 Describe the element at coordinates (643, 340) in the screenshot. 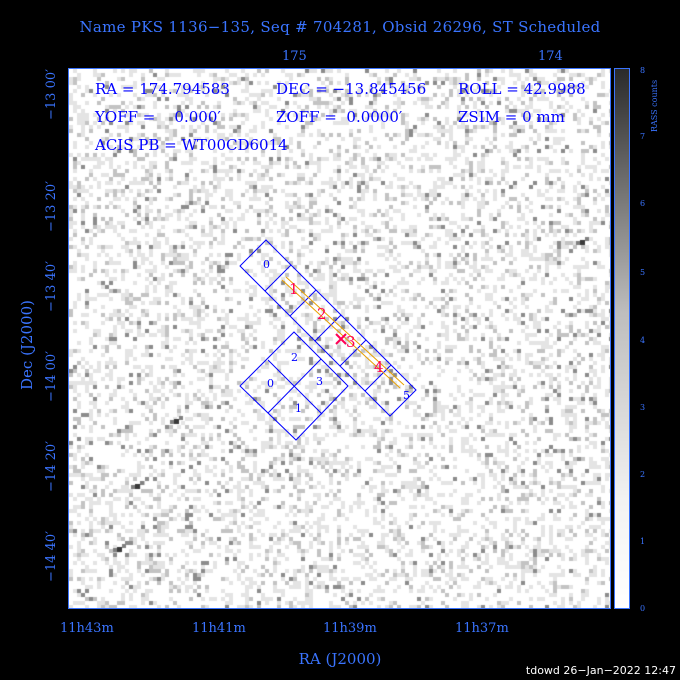

I see `colorbar-tick: 4` at that location.